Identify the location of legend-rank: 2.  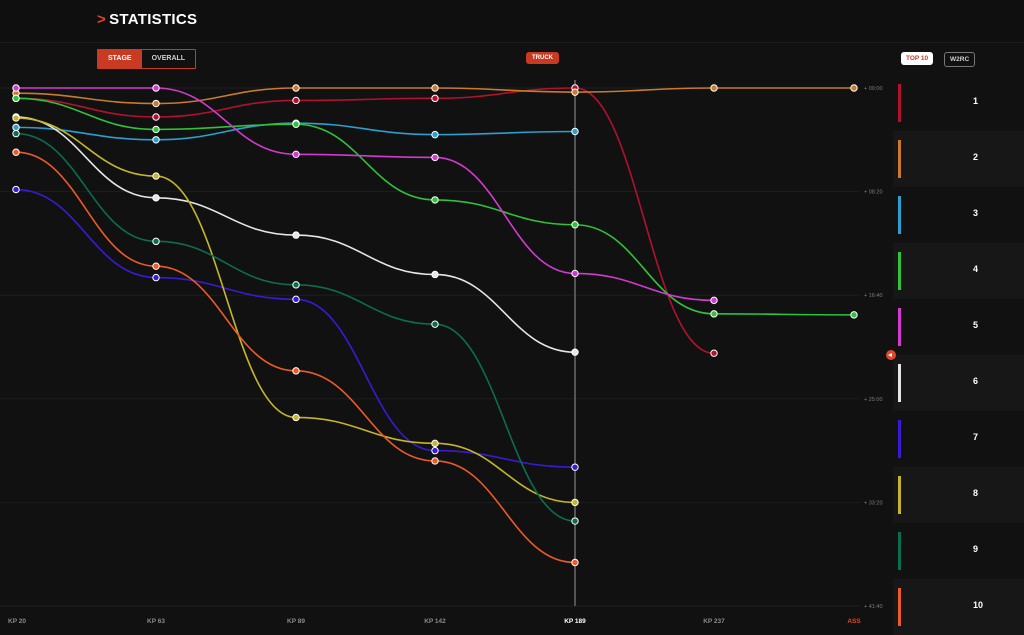
(976, 157).